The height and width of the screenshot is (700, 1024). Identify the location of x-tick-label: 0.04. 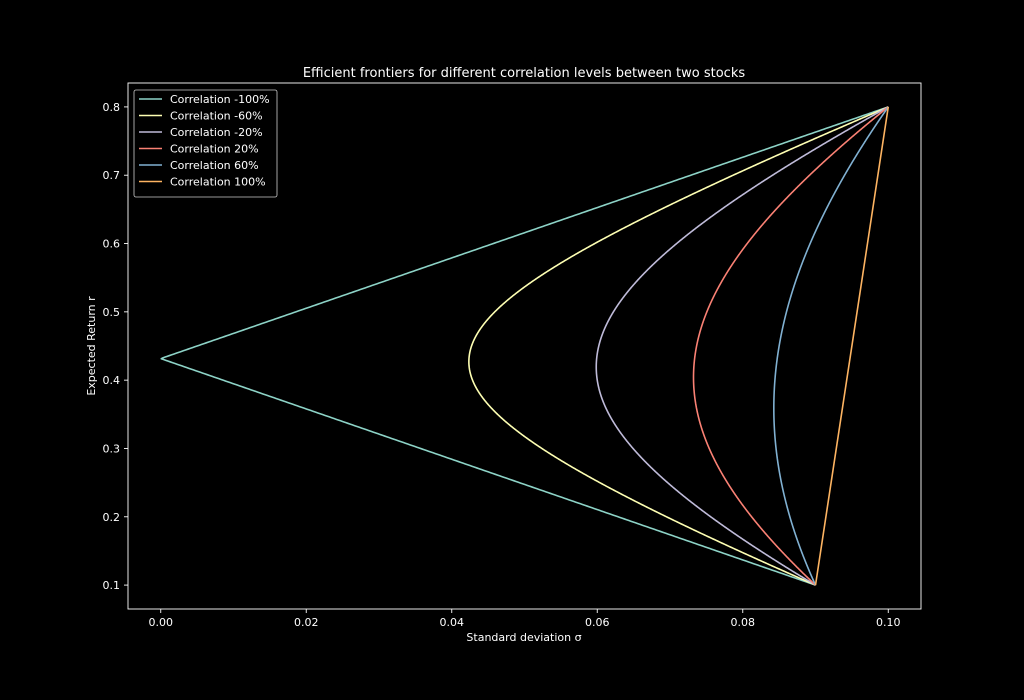
(451, 622).